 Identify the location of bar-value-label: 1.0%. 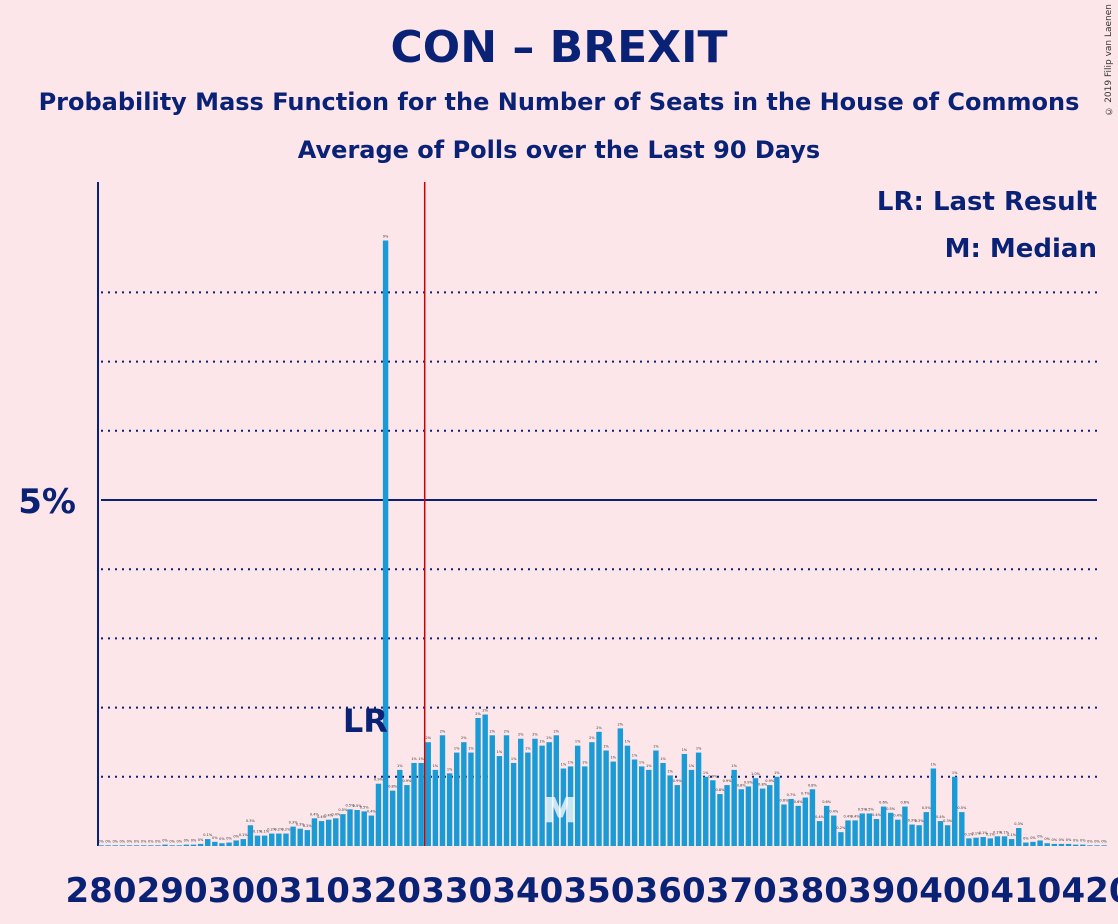
(756, 774).